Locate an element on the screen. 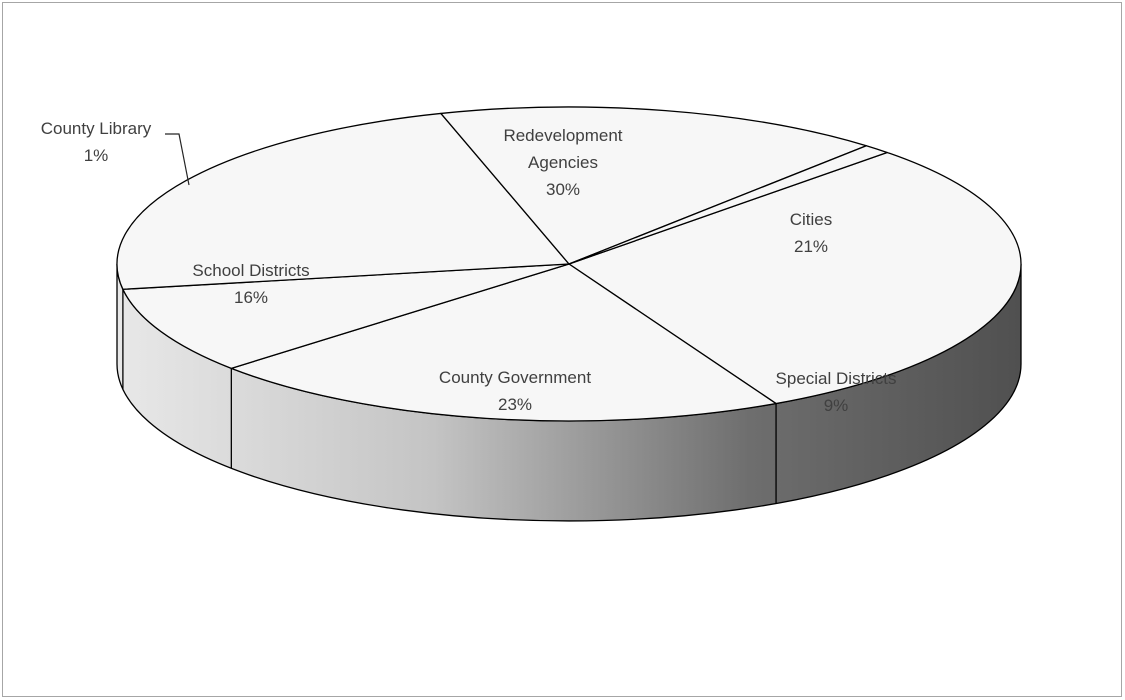 The image size is (1125, 700). data-label-percent: 1% is located at coordinates (96, 155).